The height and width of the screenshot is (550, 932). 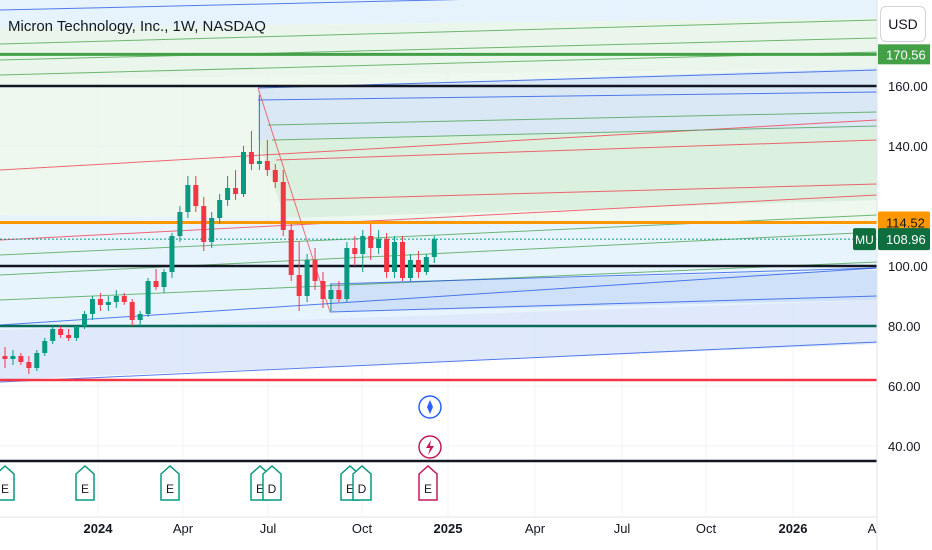 I want to click on channel-fill, so click(x=438, y=340).